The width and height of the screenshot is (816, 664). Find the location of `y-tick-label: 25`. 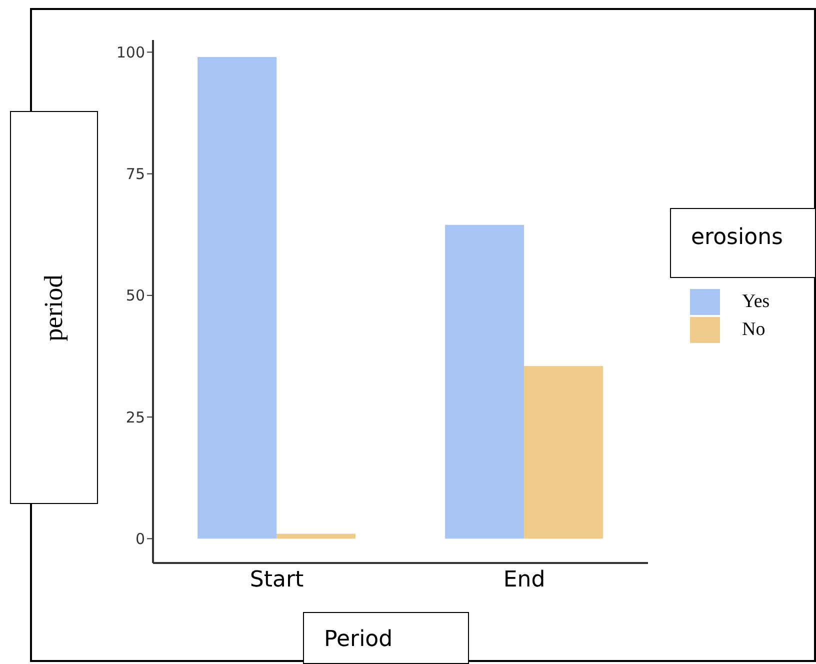

y-tick-label: 25 is located at coordinates (135, 417).